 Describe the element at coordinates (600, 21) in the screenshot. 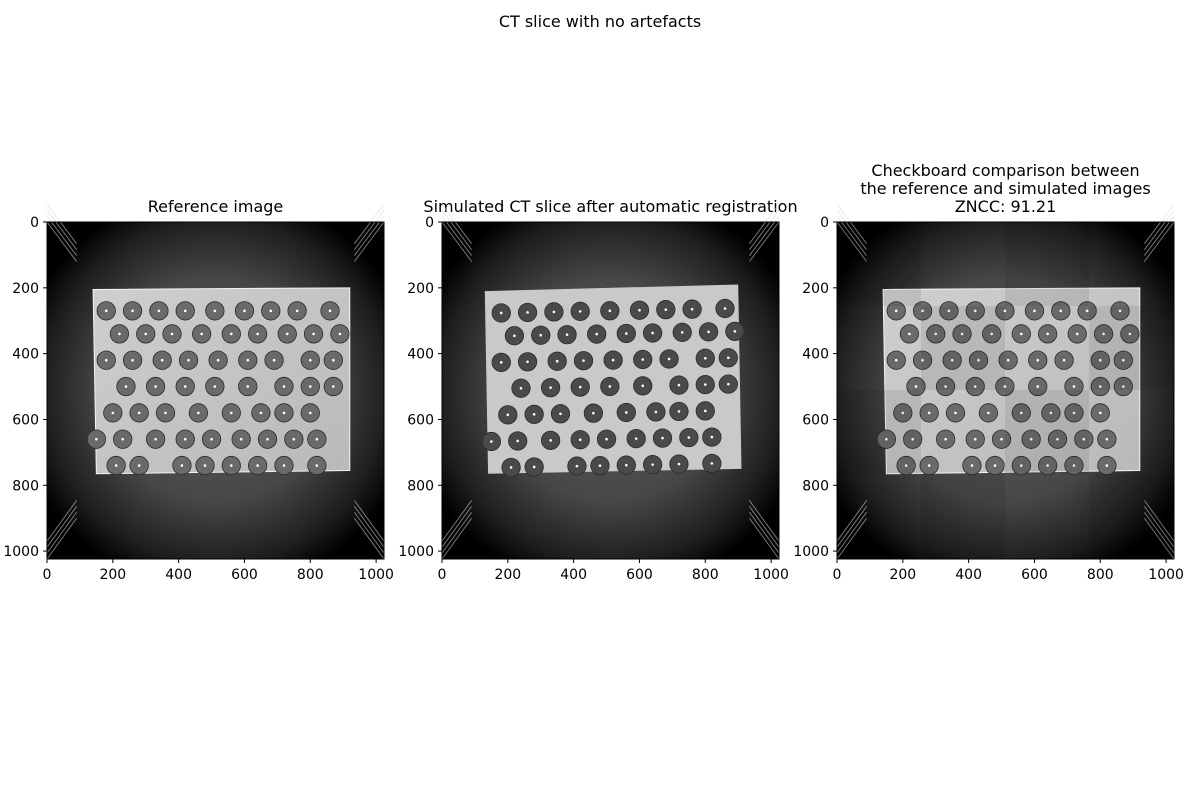

I see `figure-suptitle: CT slice with no artefacts` at that location.